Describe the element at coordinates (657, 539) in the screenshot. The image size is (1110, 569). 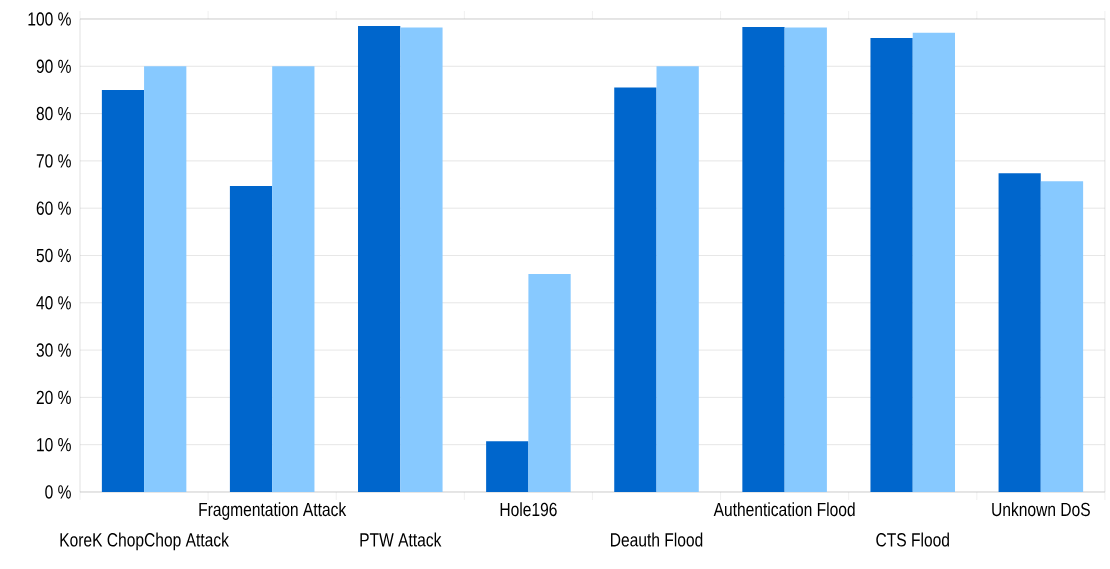
I see `x-tick-label: Deauth Flood` at that location.